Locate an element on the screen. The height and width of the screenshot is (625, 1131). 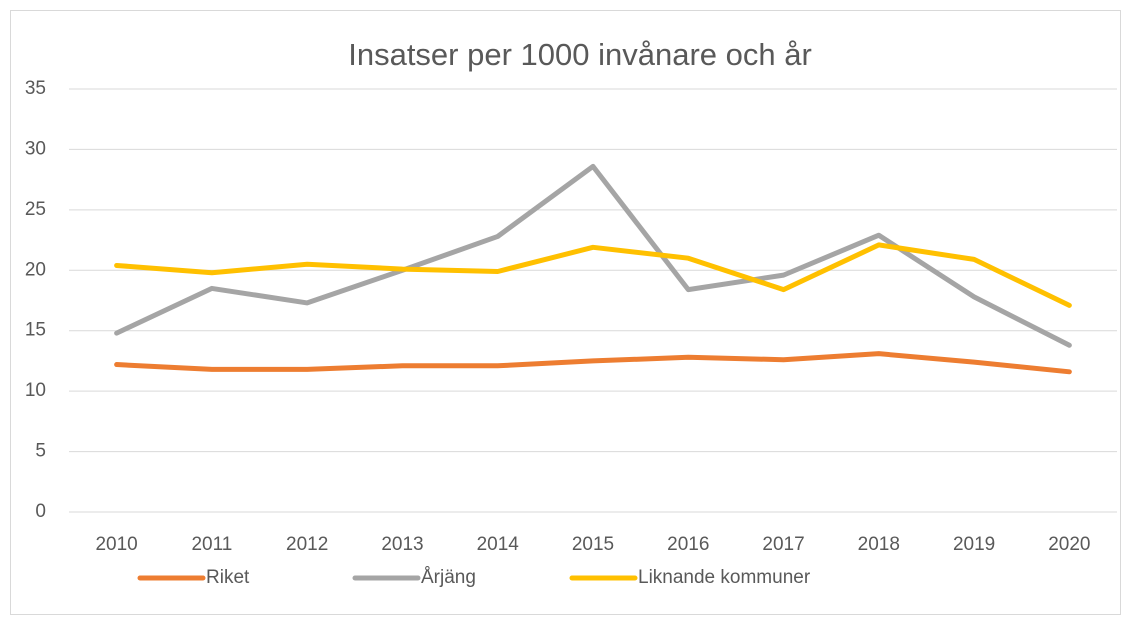
x-tick-label: 2014 is located at coordinates (498, 544).